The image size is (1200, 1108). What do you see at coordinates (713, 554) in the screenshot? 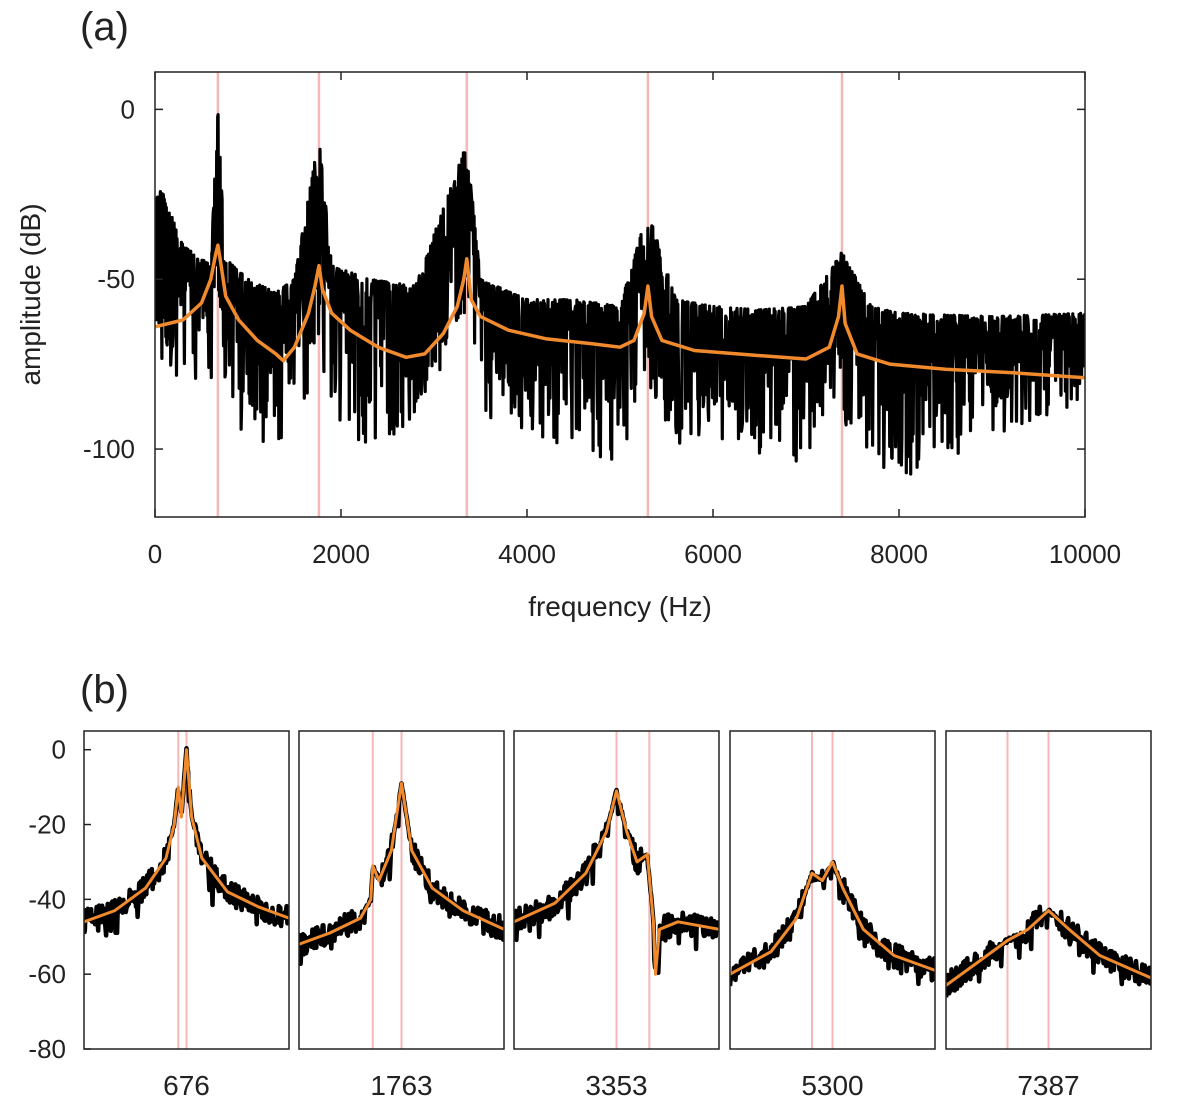
I see `x-tick-label: 6000` at bounding box center [713, 554].